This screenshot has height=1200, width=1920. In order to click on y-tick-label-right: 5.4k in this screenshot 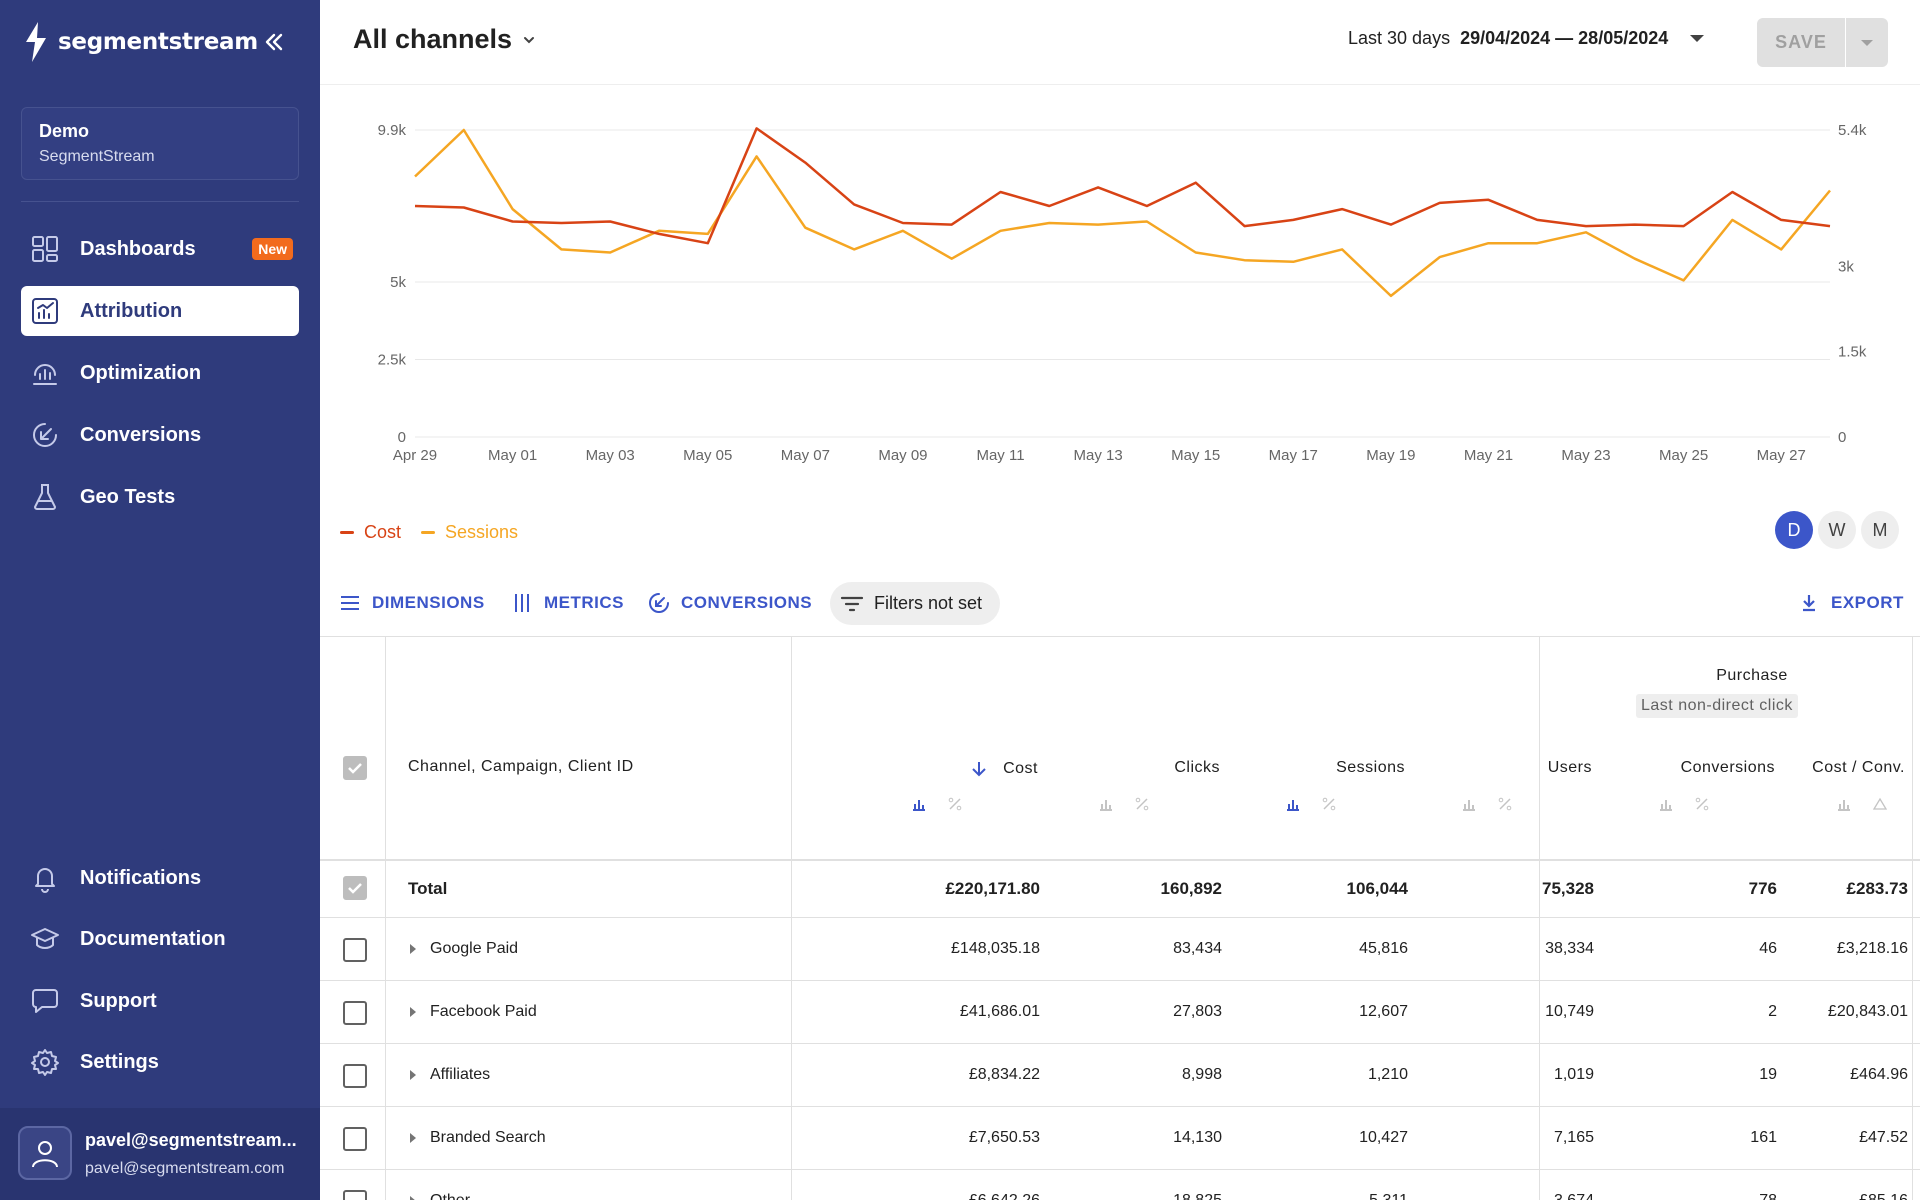, I will do `click(1852, 130)`.